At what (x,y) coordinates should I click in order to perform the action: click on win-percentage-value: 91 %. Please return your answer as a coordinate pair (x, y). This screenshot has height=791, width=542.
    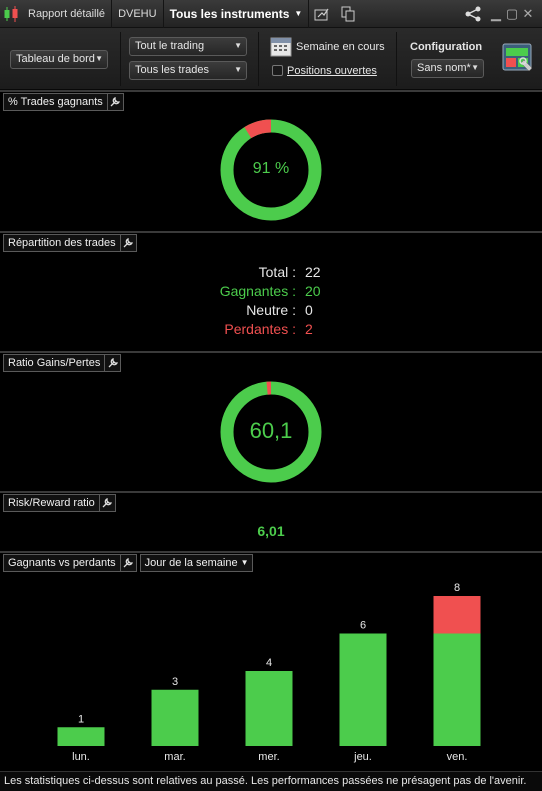
    Looking at the image, I should click on (271, 168).